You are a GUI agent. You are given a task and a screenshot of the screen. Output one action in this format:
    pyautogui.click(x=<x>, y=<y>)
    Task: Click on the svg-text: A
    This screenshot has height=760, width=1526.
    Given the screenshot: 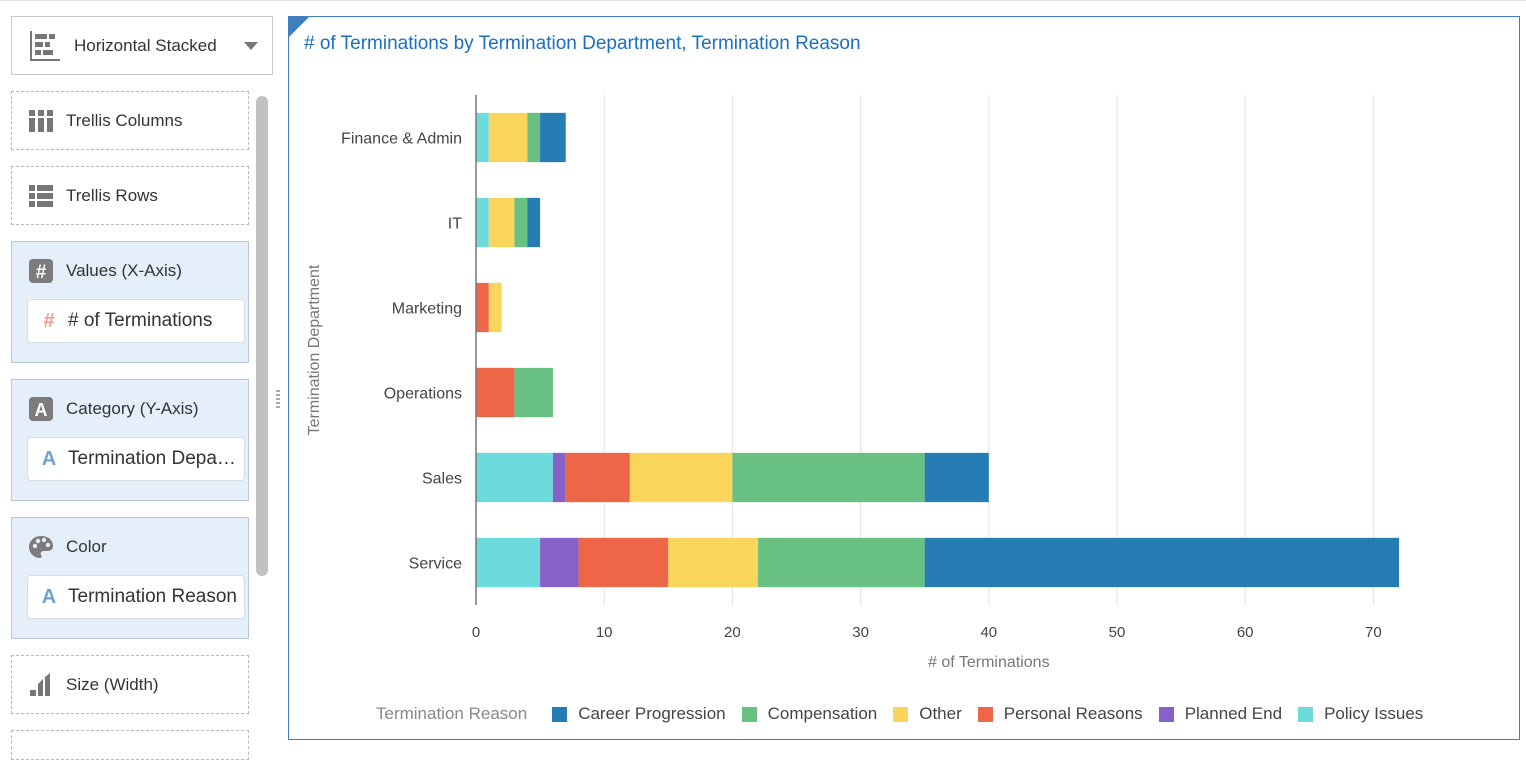 What is the action you would take?
    pyautogui.click(x=41, y=410)
    